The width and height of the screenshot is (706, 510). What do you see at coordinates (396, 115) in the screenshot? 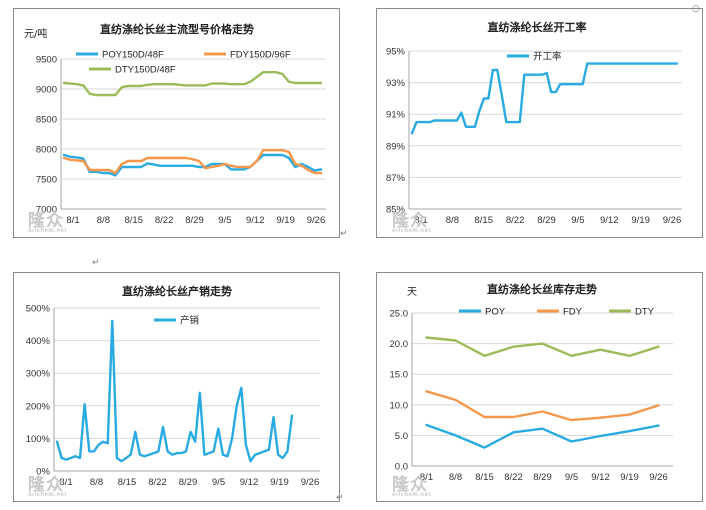
I see `y-tick-label: 91%` at bounding box center [396, 115].